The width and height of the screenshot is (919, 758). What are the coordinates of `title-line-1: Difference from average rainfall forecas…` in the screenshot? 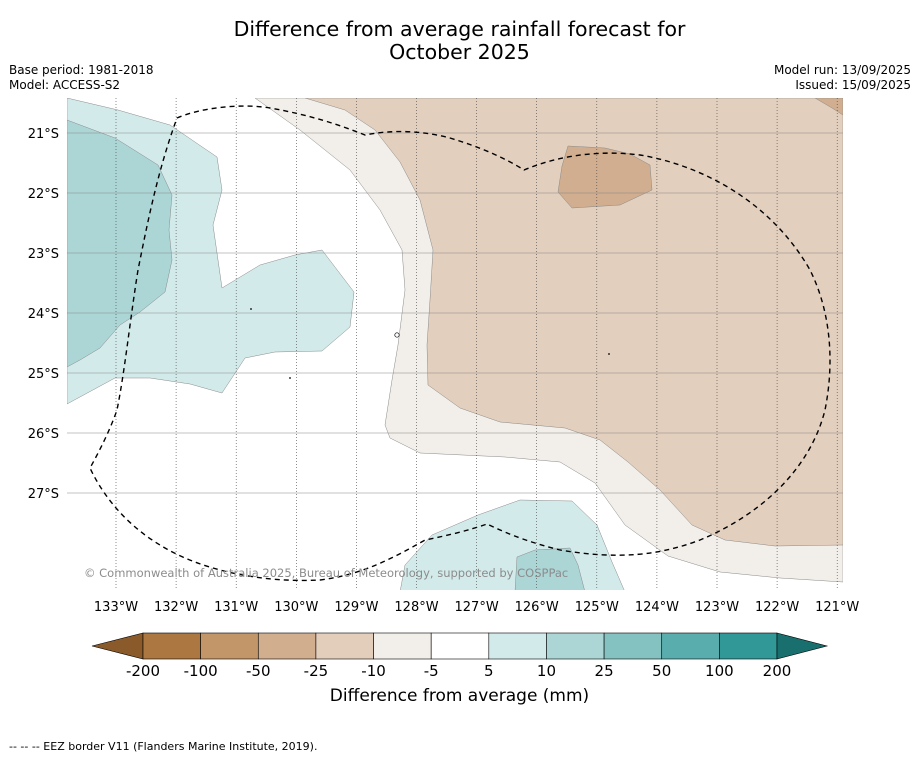 It's located at (459, 29).